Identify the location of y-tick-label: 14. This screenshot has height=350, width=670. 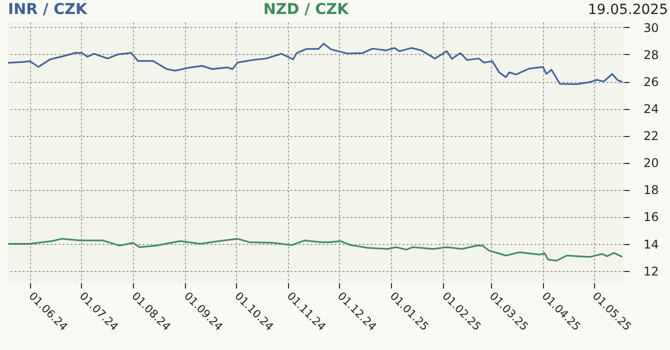
(651, 244).